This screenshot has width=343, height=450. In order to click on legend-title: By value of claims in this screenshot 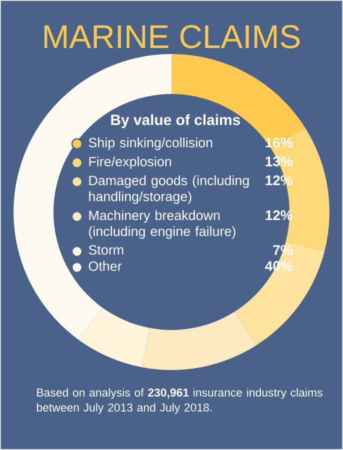, I will do `click(175, 121)`.